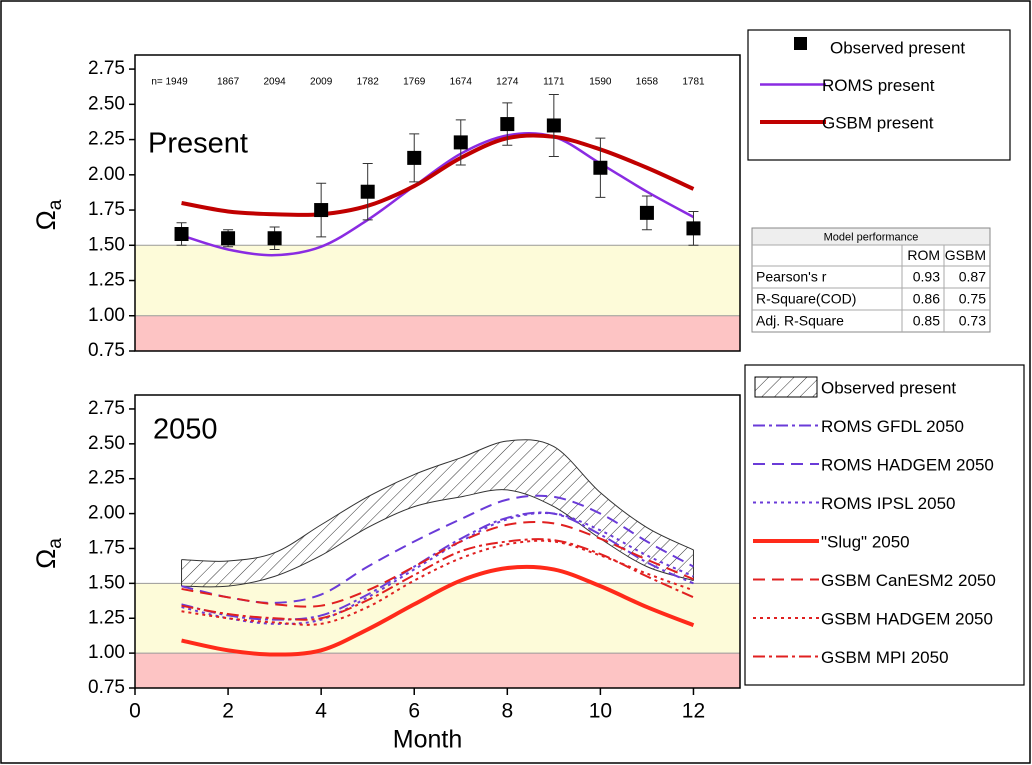 This screenshot has height=765, width=1032. What do you see at coordinates (693, 711) in the screenshot?
I see `x-tick-label: 12` at bounding box center [693, 711].